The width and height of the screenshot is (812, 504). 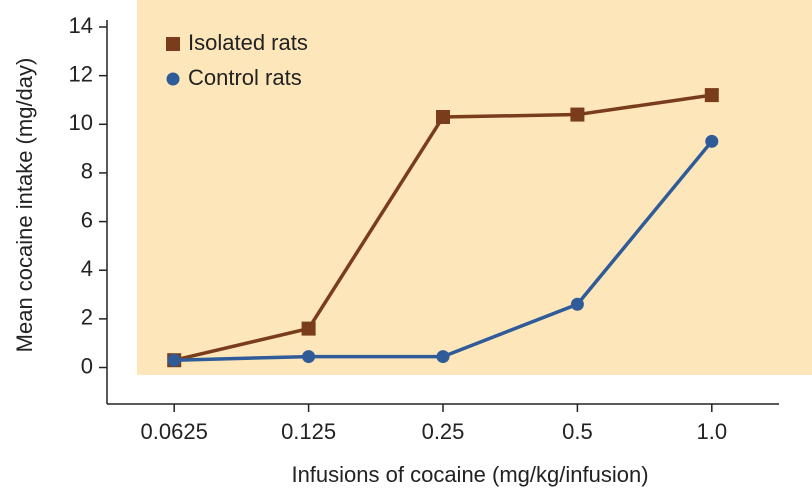 What do you see at coordinates (87, 171) in the screenshot?
I see `y-tick-label: 8` at bounding box center [87, 171].